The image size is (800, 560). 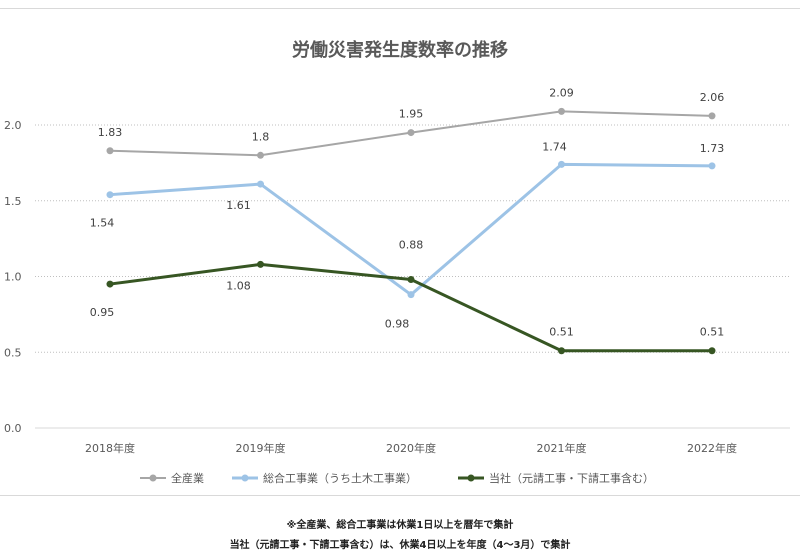 I want to click on data-label: 1.73, so click(x=712, y=148).